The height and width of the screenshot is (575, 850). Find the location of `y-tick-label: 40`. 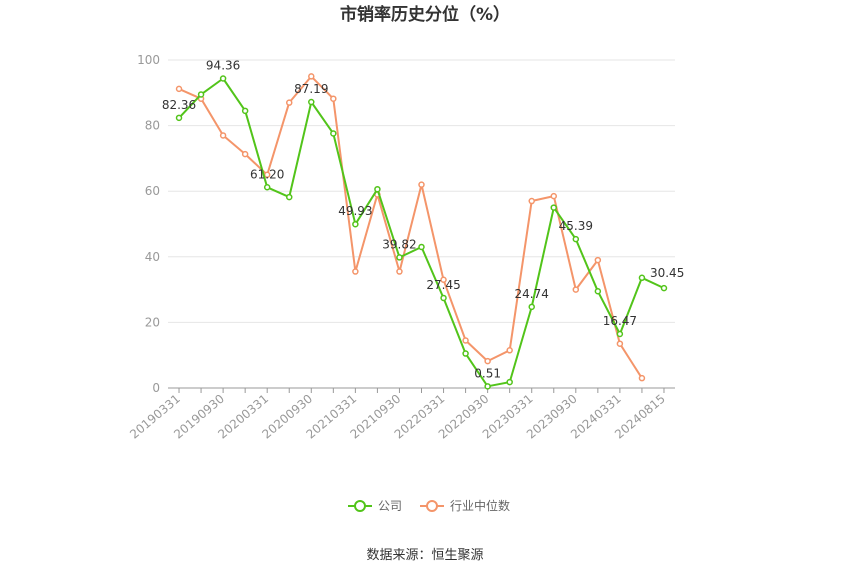

y-tick-label: 40 is located at coordinates (152, 257).